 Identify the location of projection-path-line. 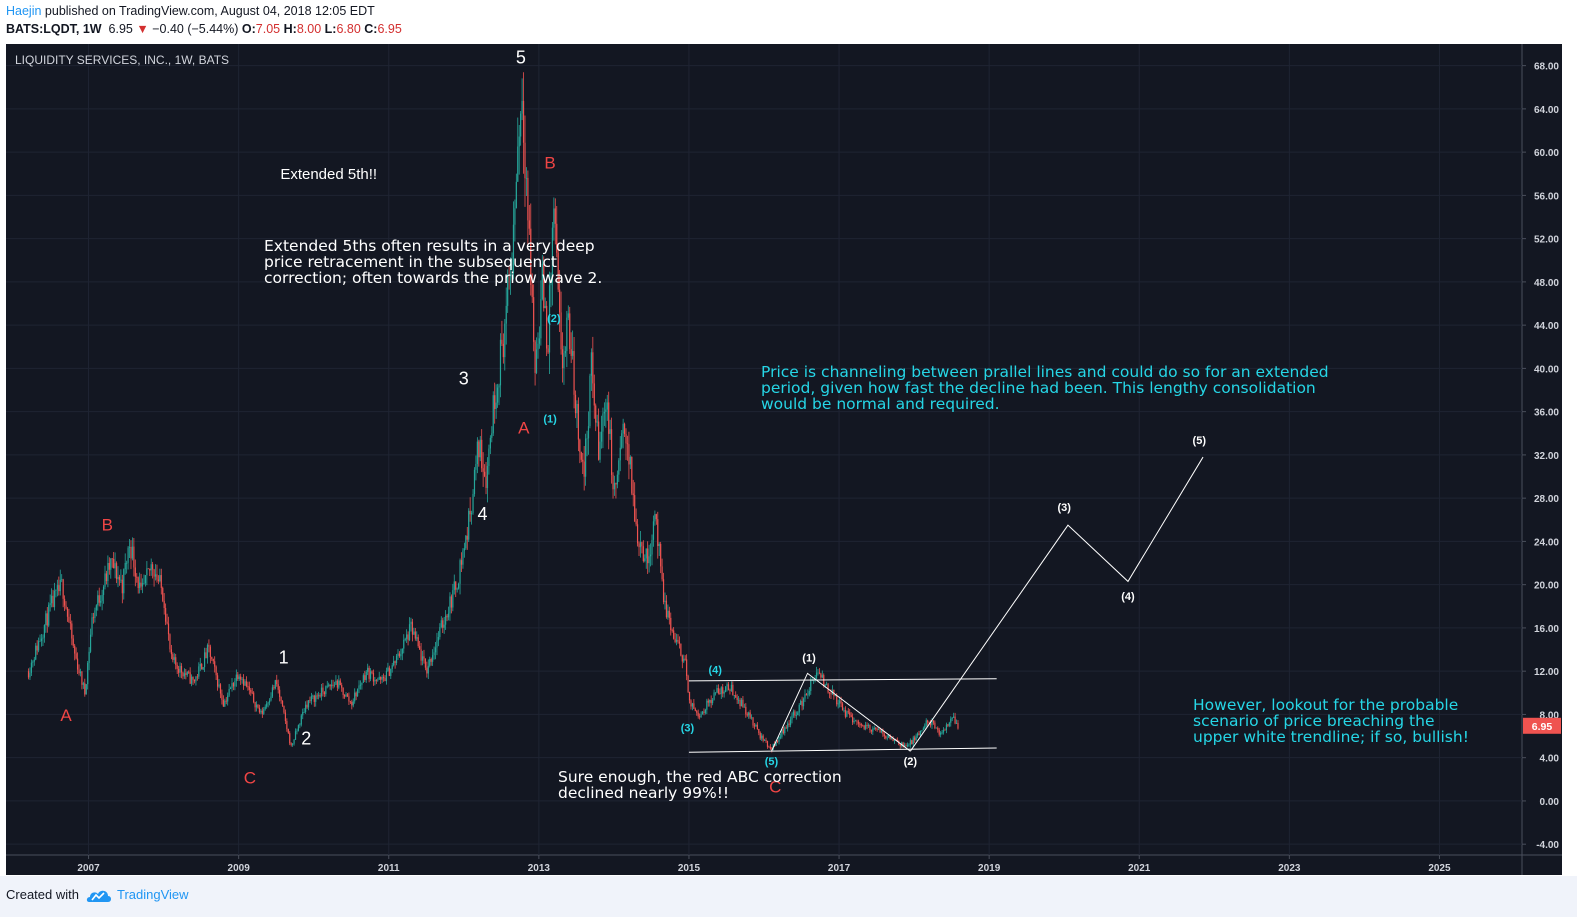
(1056, 604).